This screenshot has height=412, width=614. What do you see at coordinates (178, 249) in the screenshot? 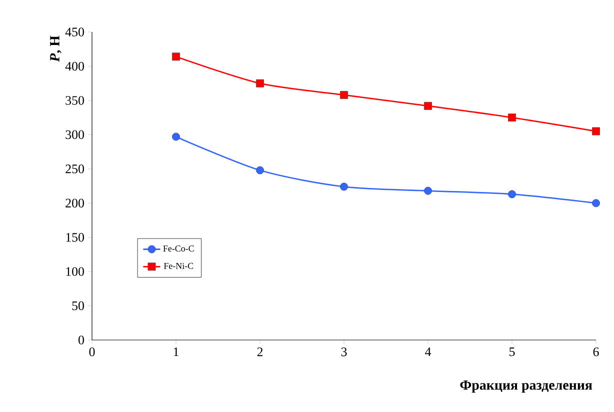
I see `legend-label: Fe-Co-C` at bounding box center [178, 249].